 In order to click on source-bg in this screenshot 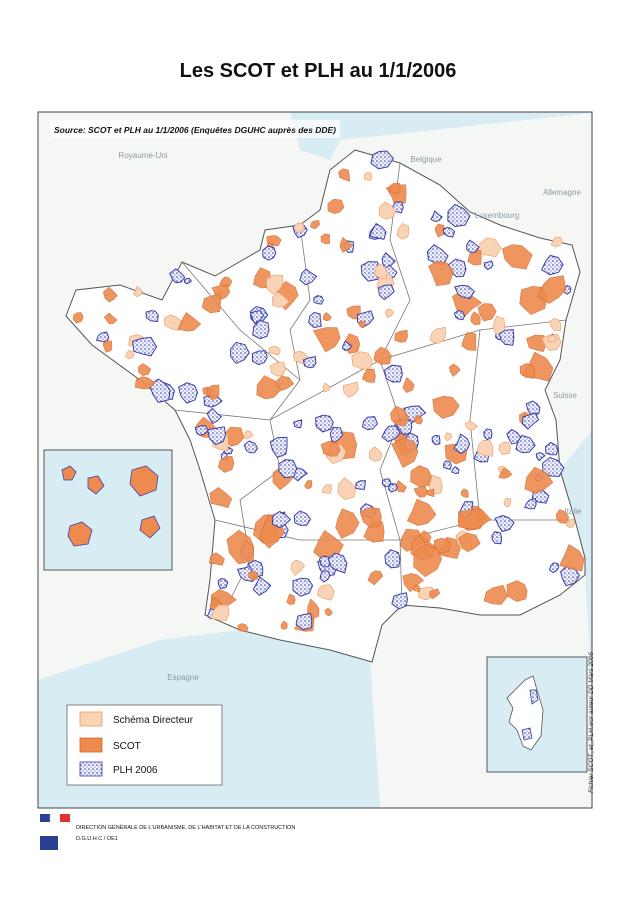, I will do `click(195, 129)`.